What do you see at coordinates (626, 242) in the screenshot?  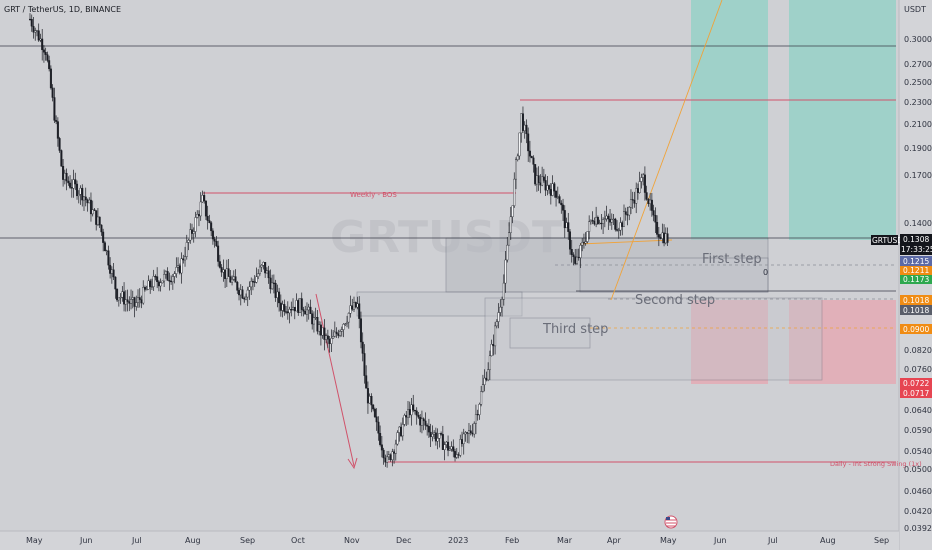 I see `orange-entry-line` at bounding box center [626, 242].